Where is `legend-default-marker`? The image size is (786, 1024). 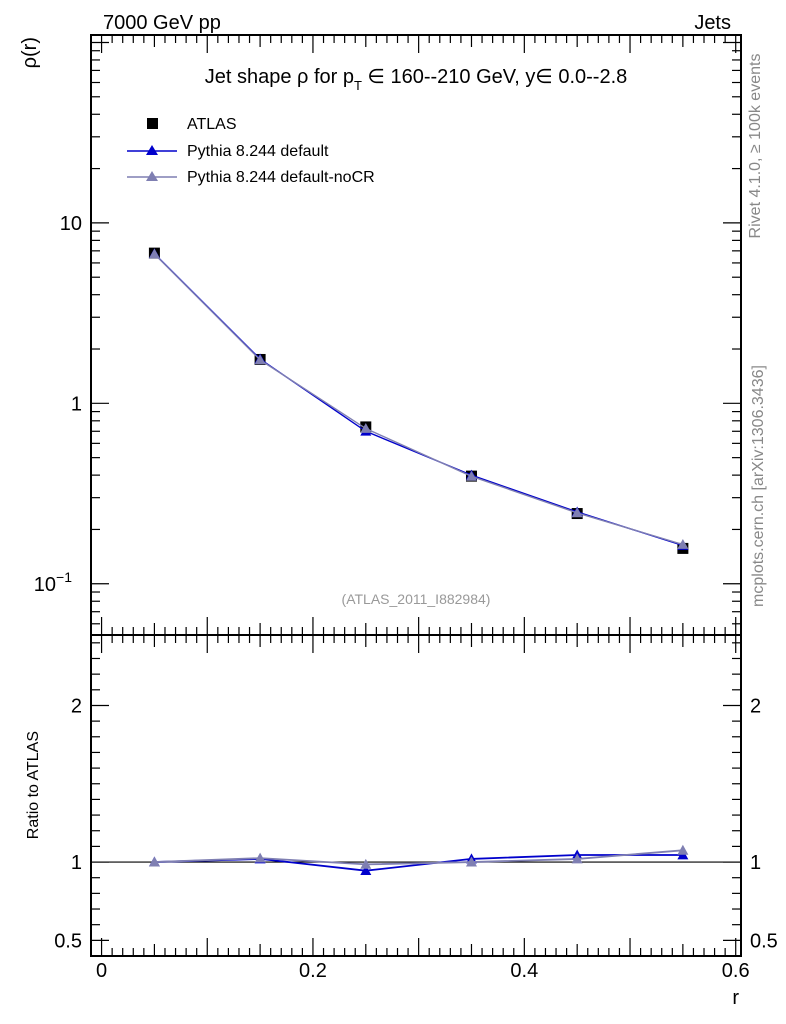 legend-default-marker is located at coordinates (152, 150).